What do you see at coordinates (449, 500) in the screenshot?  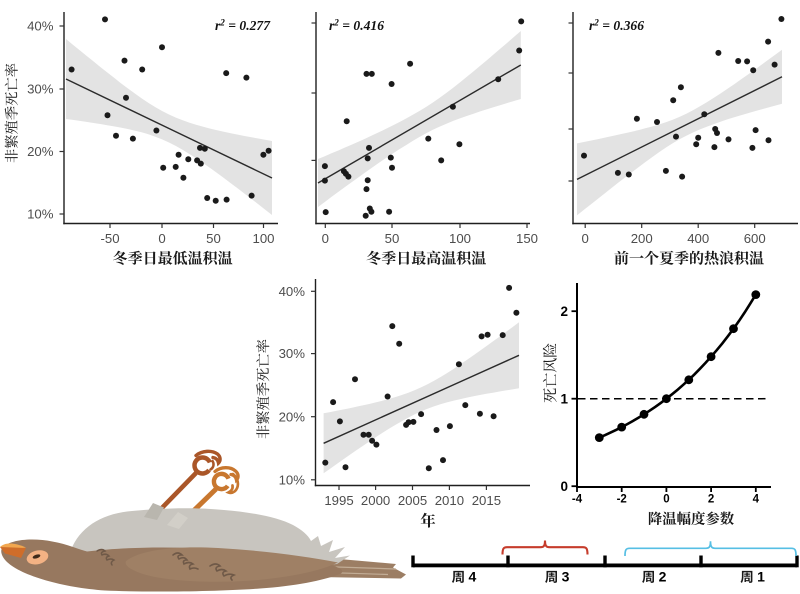 I see `svg-text: 2010` at bounding box center [449, 500].